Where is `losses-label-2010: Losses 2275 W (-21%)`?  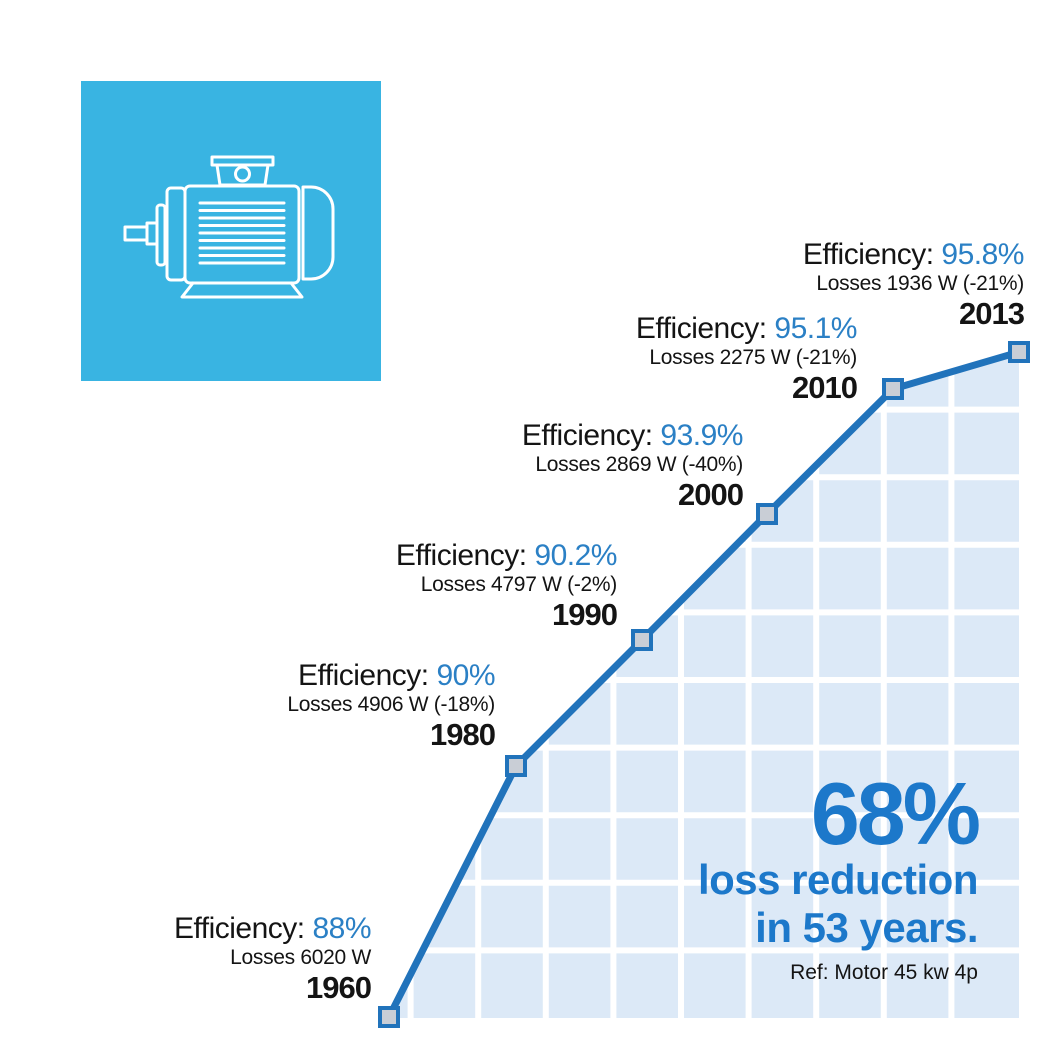
losses-label-2010: Losses 2275 W (-21%) is located at coordinates (753, 357).